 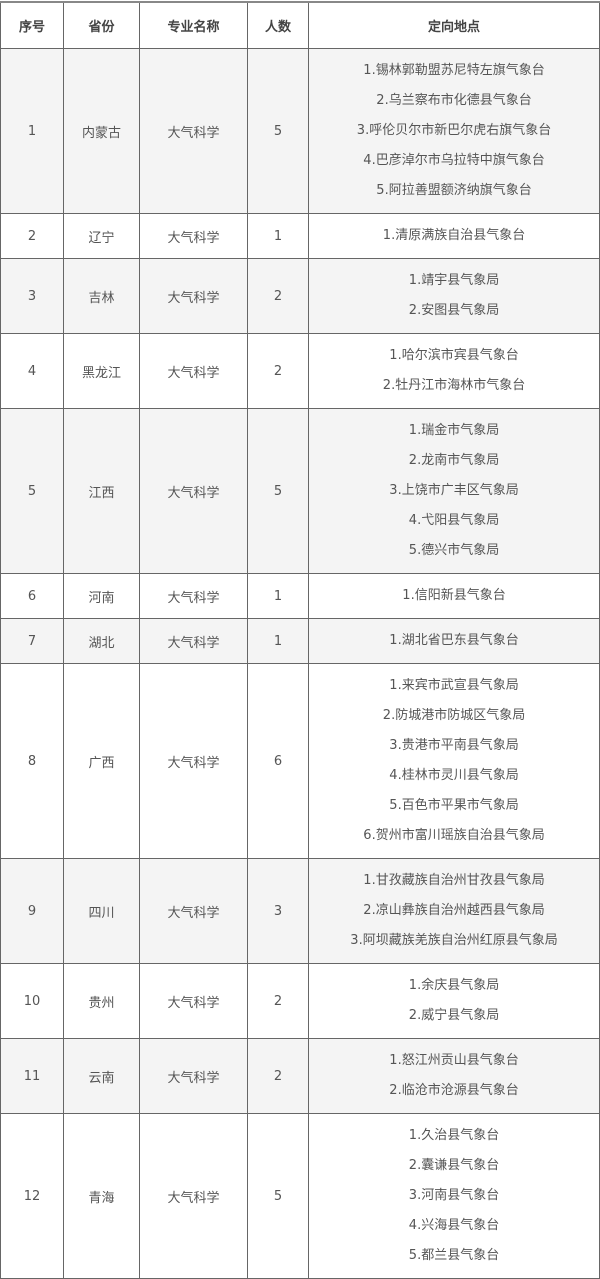 I want to click on table-row: 10 贵州 大气科学 2 1.余庆县气象局 2.威宁县气象局, so click(x=300, y=1001).